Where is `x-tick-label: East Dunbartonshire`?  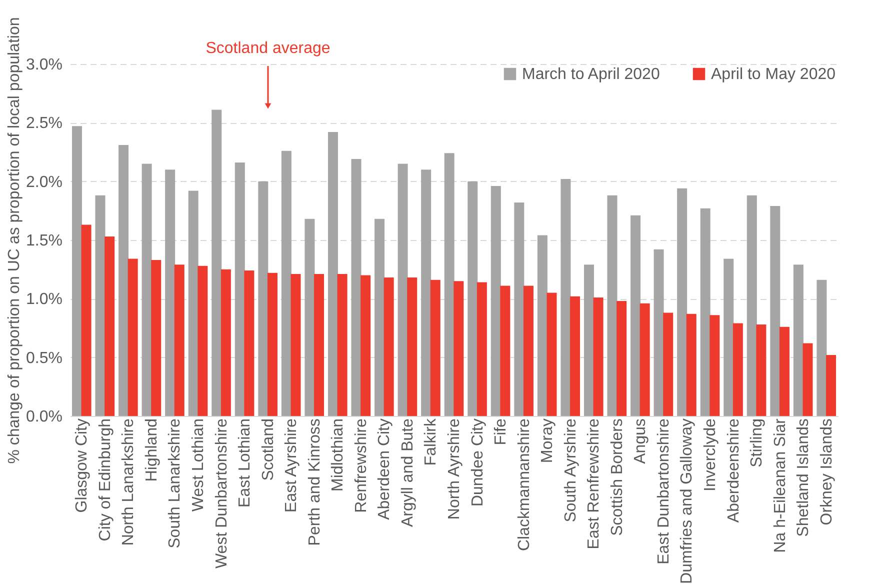 x-tick-label: East Dunbartonshire is located at coordinates (663, 491).